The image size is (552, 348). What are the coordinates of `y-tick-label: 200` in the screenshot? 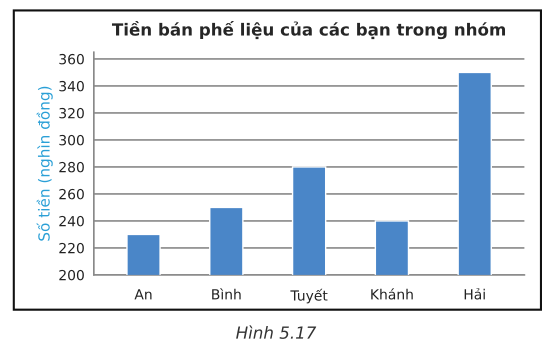 It's located at (71, 275).